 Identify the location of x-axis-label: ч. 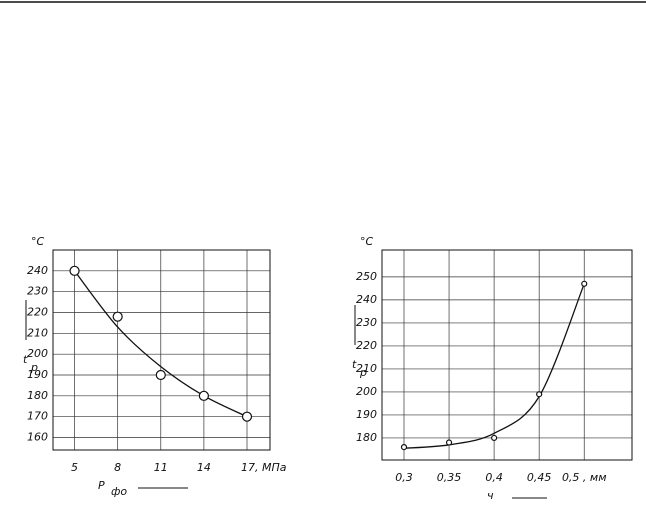
(490, 495).